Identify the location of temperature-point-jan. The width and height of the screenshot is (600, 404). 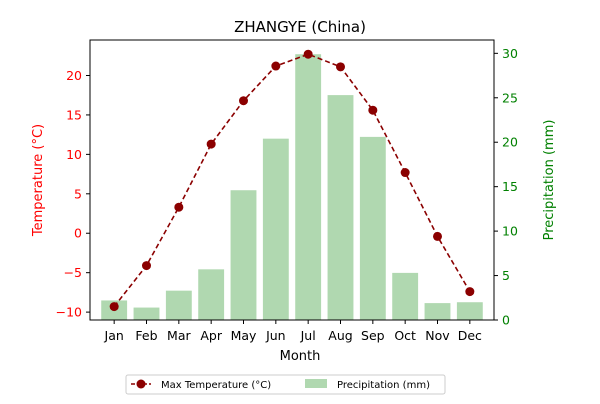
(114, 307).